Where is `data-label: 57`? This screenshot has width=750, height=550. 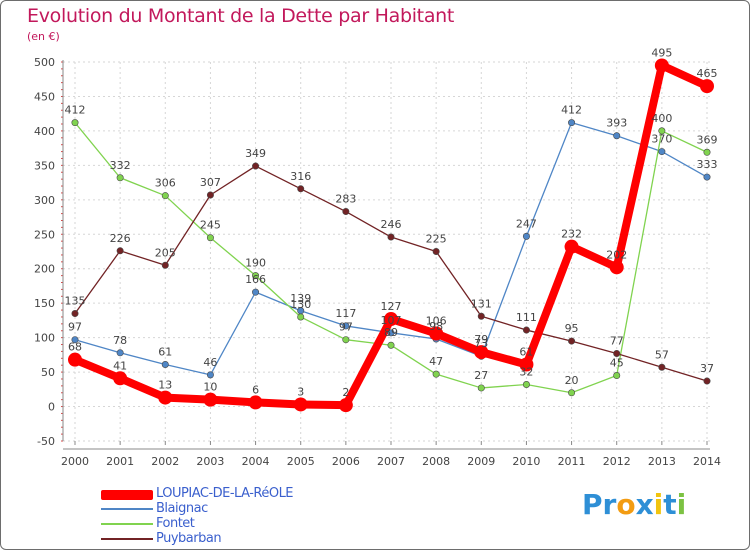
data-label: 57 is located at coordinates (662, 354).